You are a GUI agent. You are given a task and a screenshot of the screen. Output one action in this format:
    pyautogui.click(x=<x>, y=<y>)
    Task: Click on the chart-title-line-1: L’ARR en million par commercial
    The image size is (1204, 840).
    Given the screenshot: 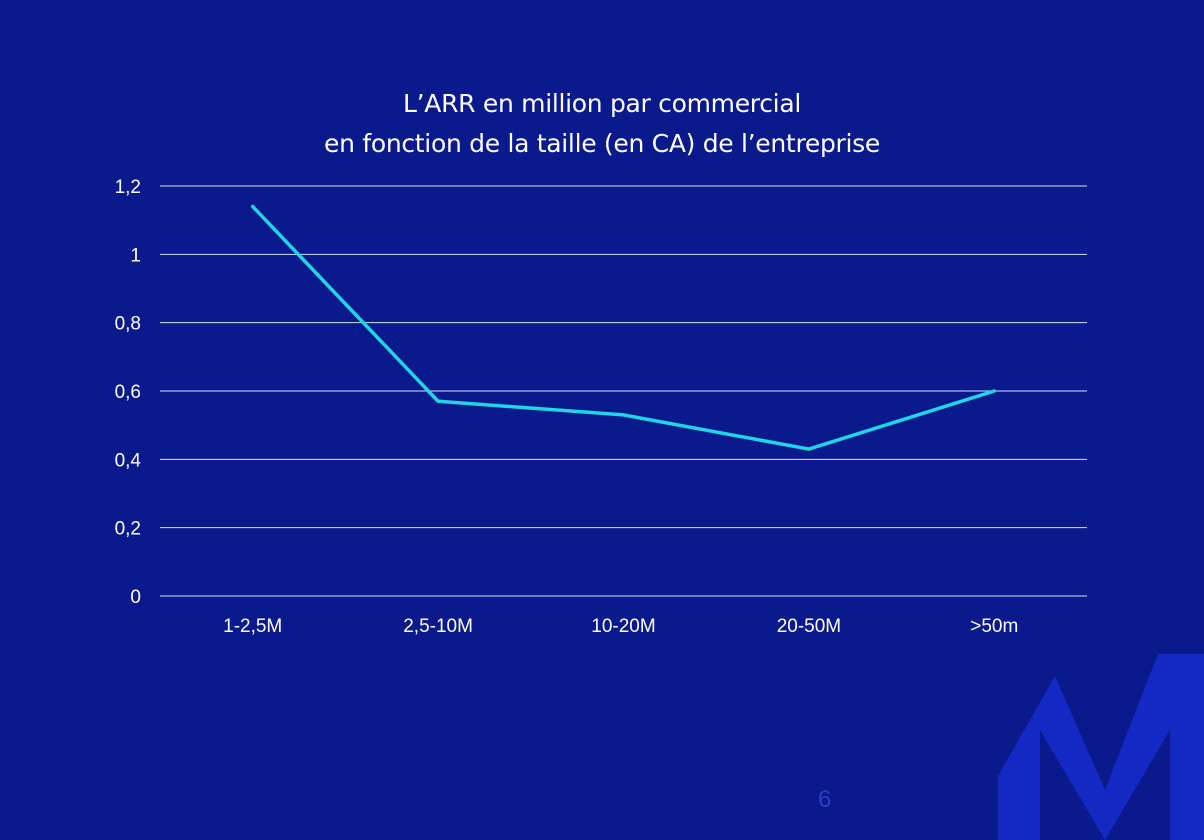 What is the action you would take?
    pyautogui.click(x=602, y=103)
    